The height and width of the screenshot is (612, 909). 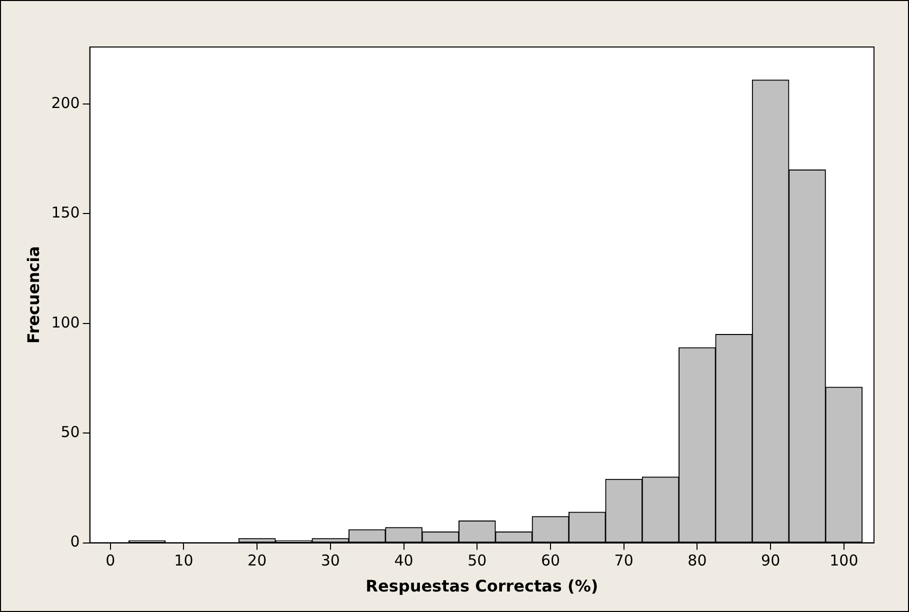 I want to click on y-tick-label: 200, so click(x=65, y=103).